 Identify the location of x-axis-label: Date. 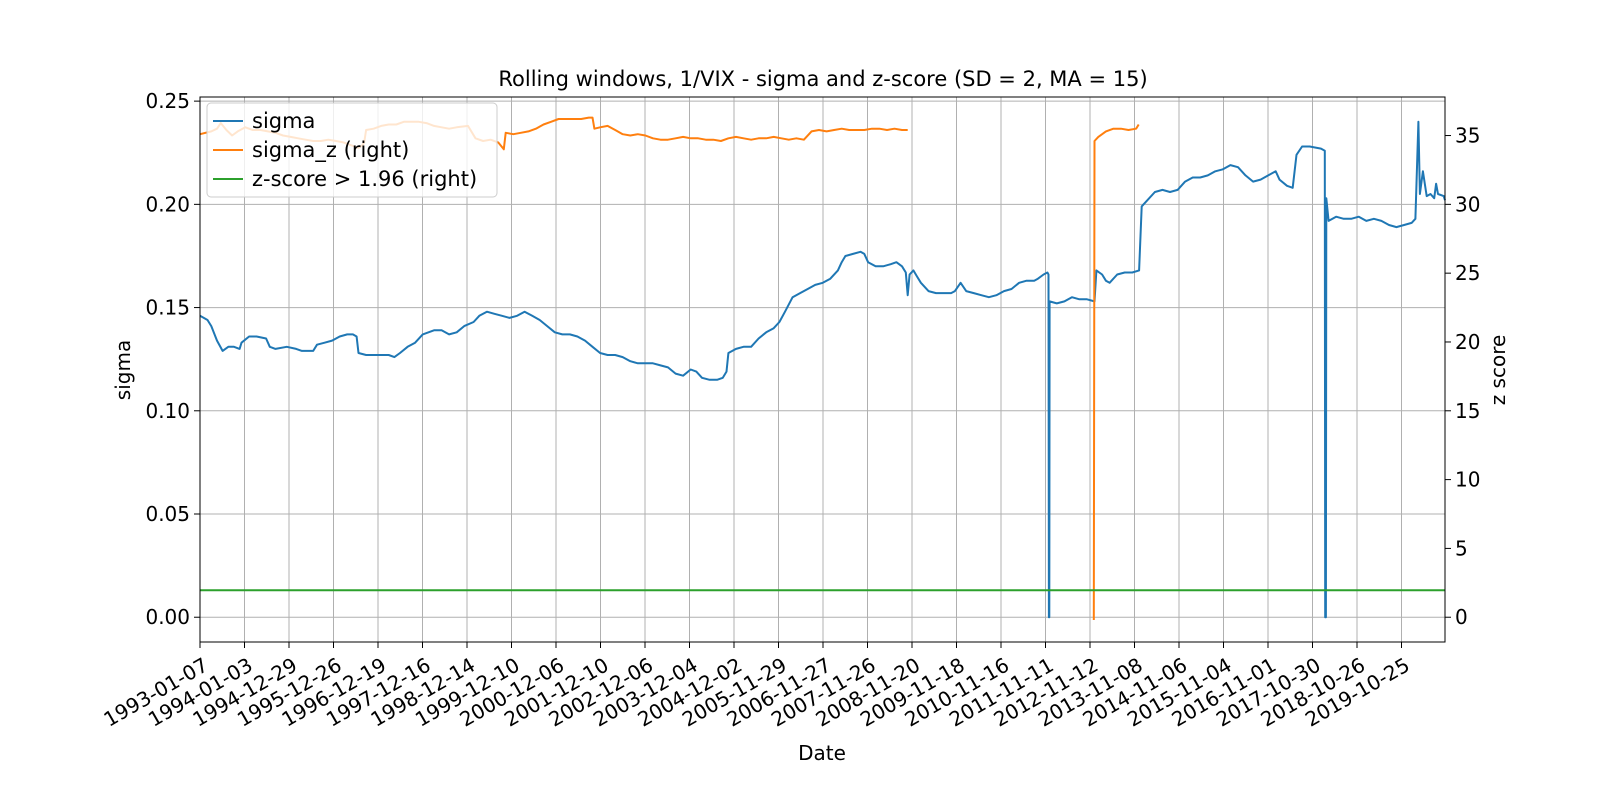
(822, 753).